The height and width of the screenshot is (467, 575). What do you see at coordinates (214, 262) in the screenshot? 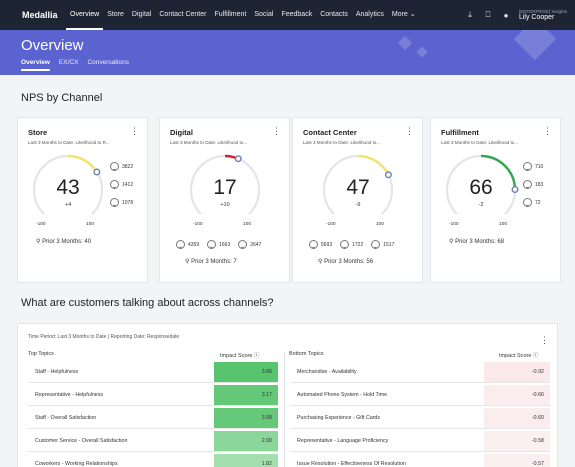
I see `prior-text: Prior 3 Months: 7` at bounding box center [214, 262].